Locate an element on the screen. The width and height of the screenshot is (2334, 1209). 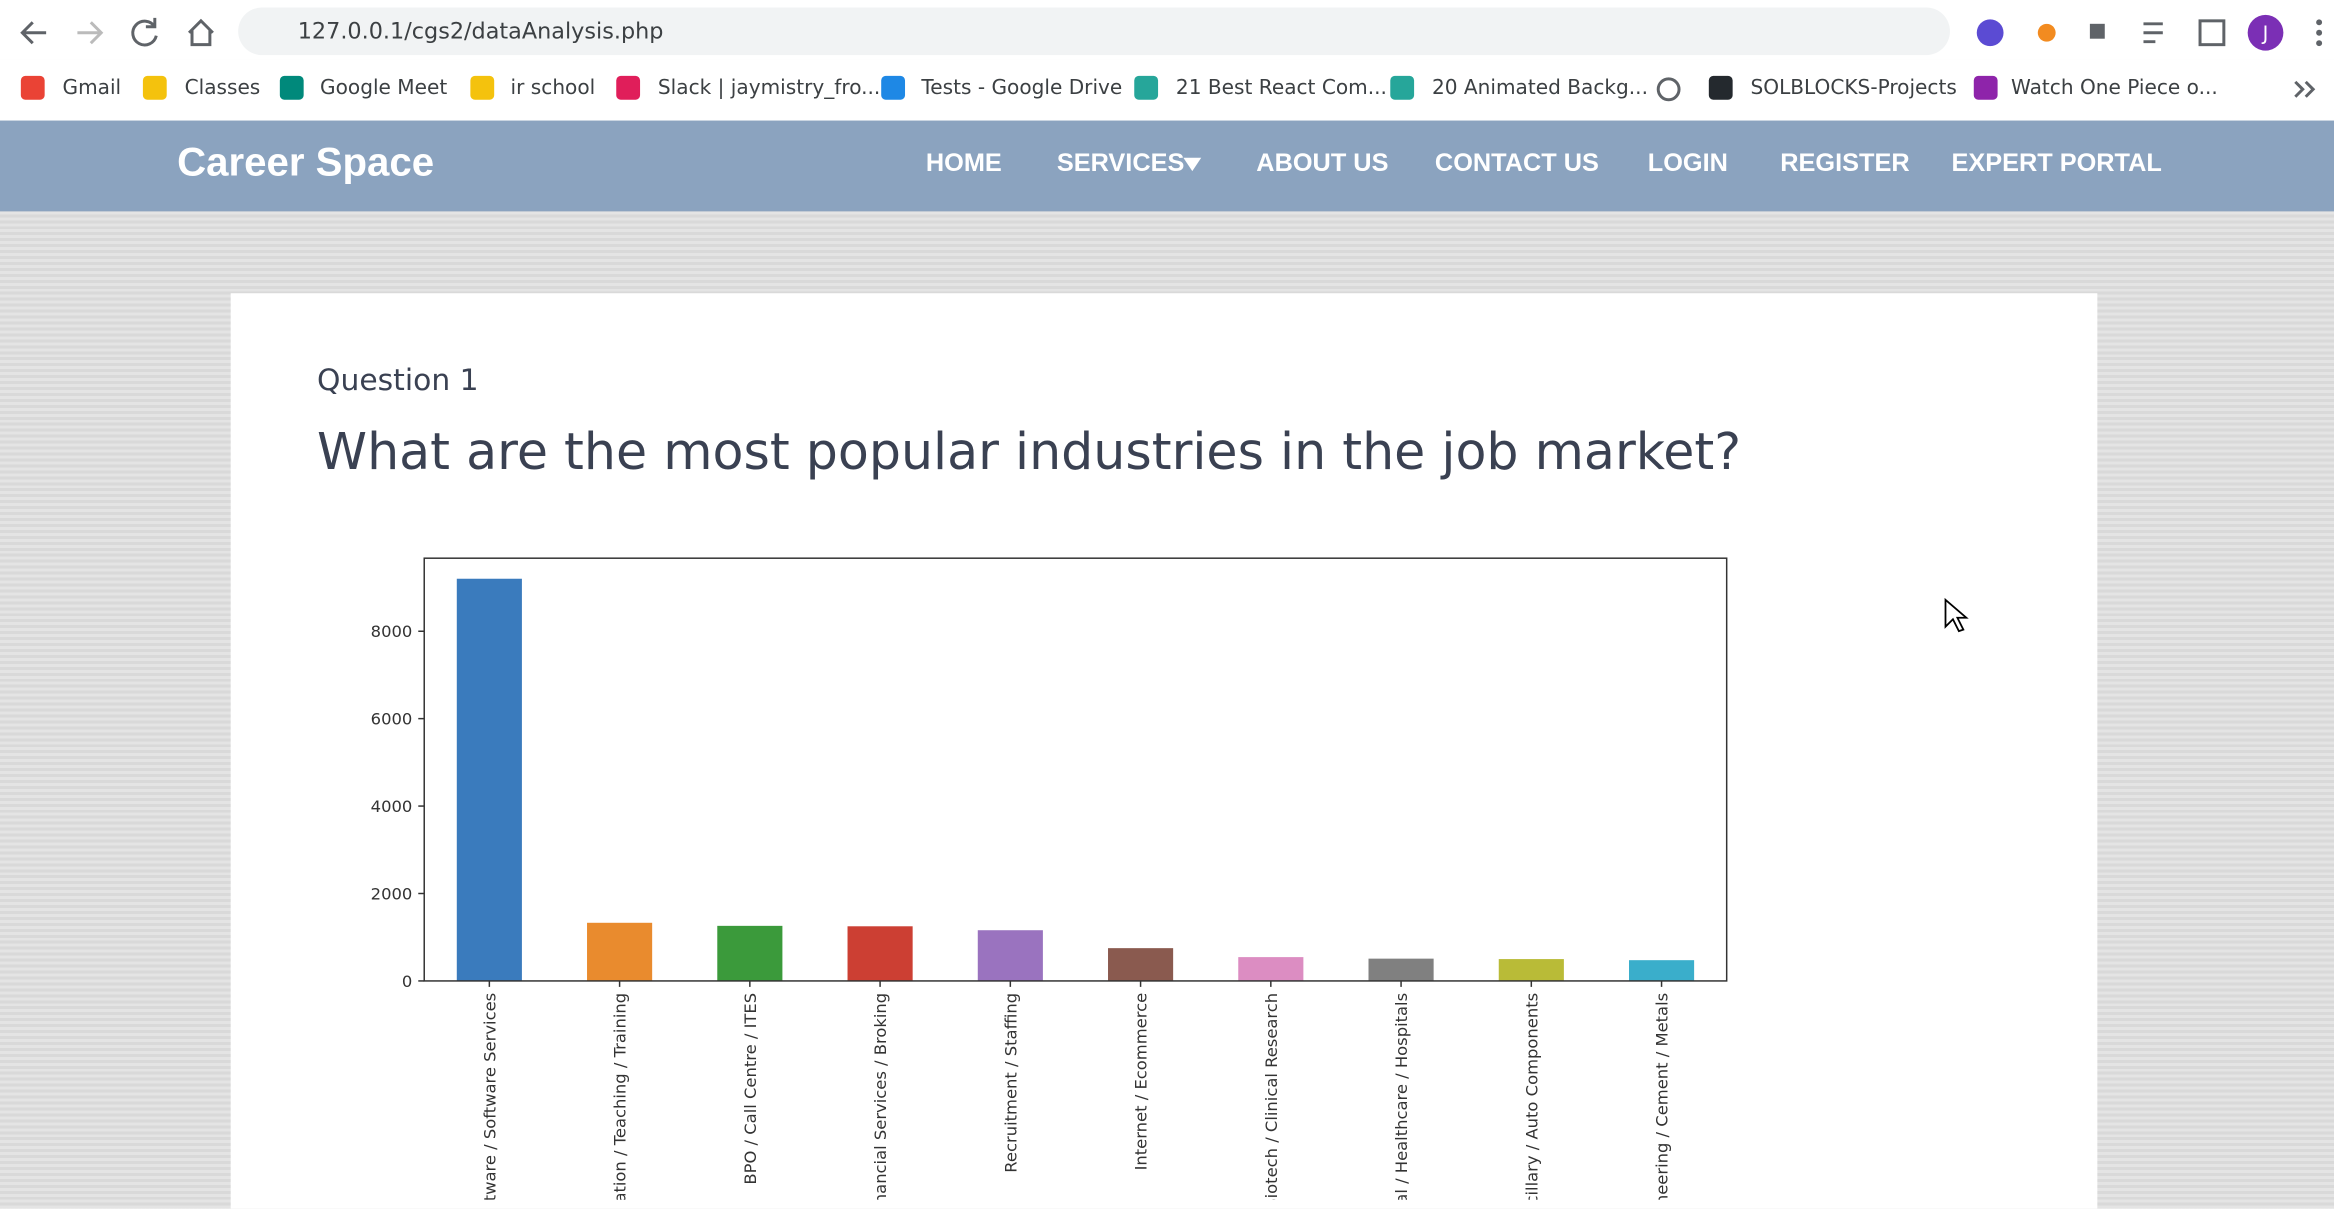
nav-link: HOME is located at coordinates (963, 163).